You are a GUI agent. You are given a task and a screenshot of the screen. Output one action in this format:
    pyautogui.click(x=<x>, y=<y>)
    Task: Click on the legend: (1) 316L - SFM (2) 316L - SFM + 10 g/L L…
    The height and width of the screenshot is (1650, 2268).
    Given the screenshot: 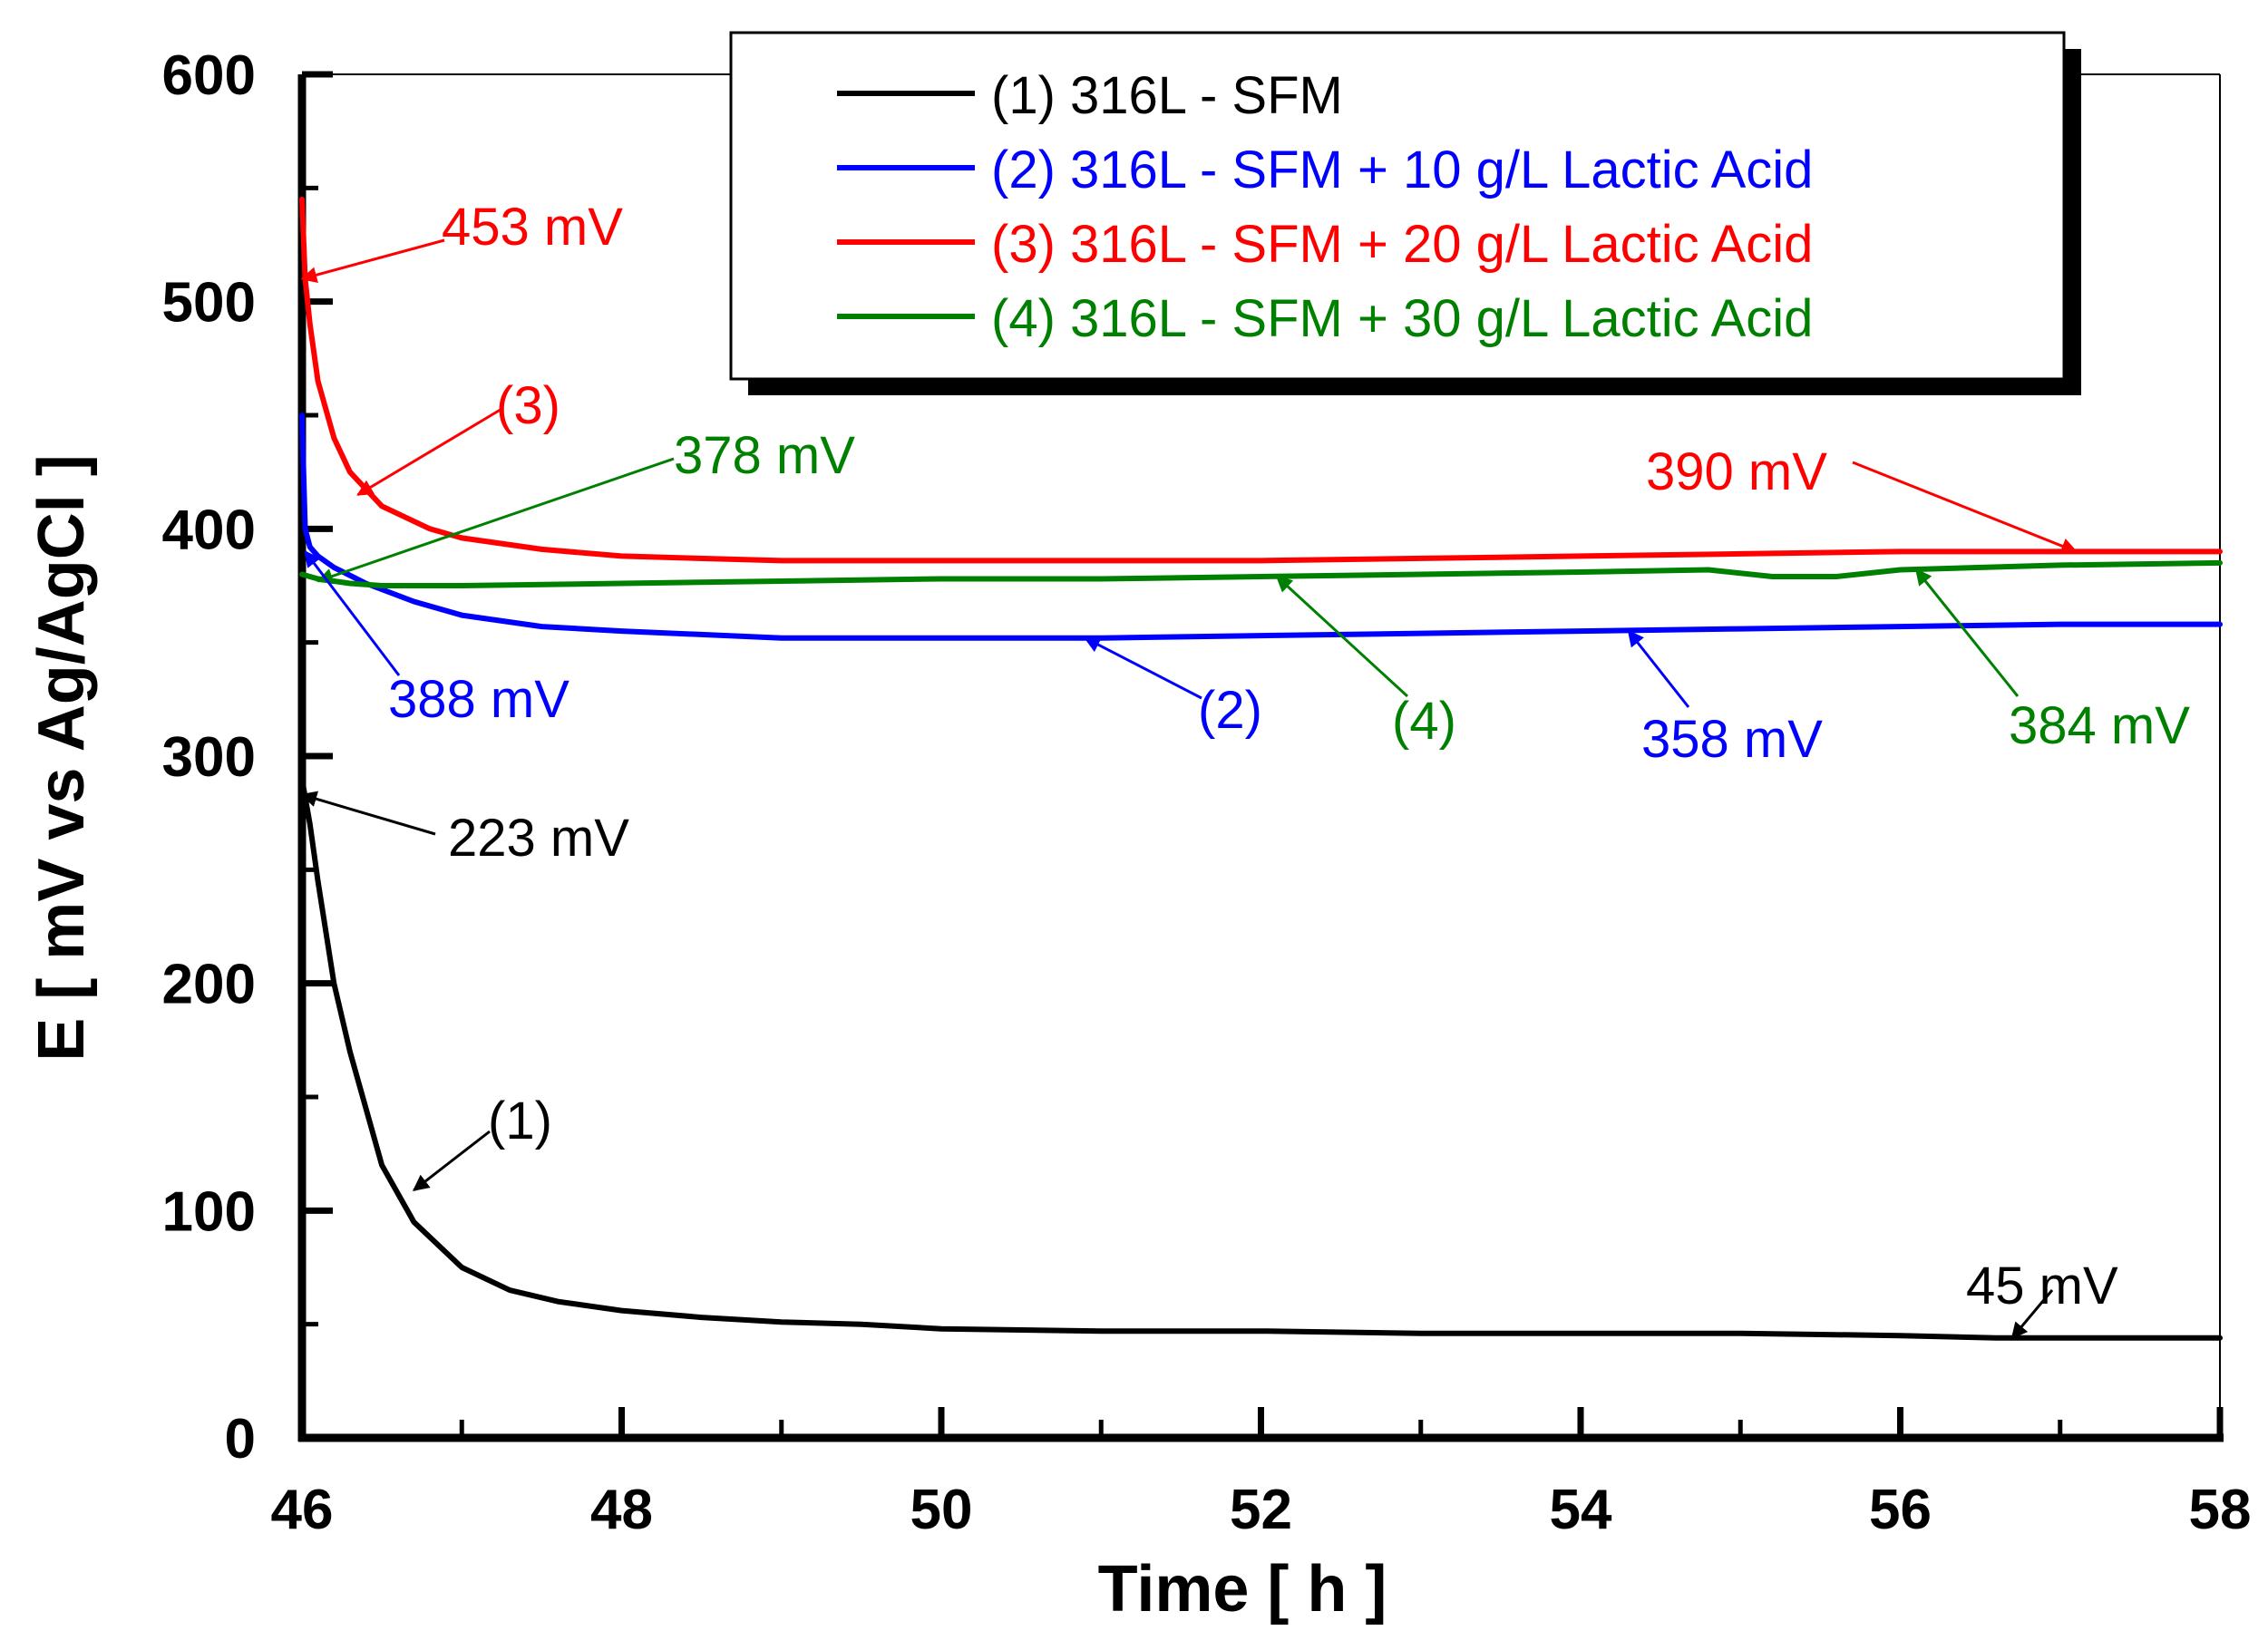 What is the action you would take?
    pyautogui.click(x=1405, y=213)
    